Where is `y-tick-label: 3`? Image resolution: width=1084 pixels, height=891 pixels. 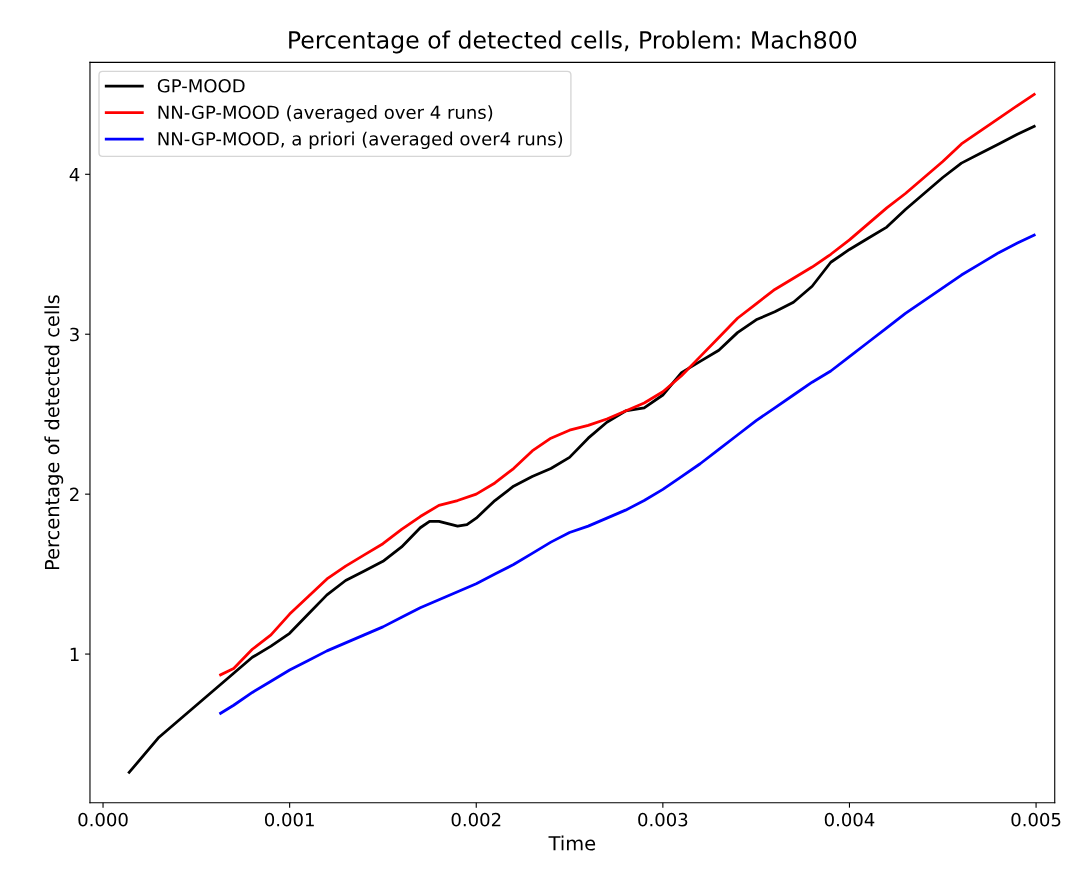 y-tick-label: 3 is located at coordinates (74, 334).